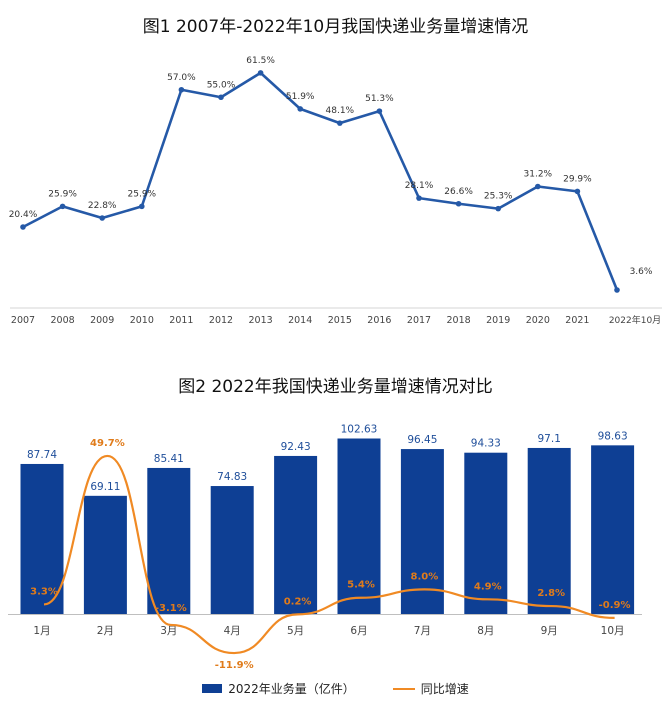 The width and height of the screenshot is (671, 710). Describe the element at coordinates (142, 320) in the screenshot. I see `chart1-x-tick: 2010` at that location.